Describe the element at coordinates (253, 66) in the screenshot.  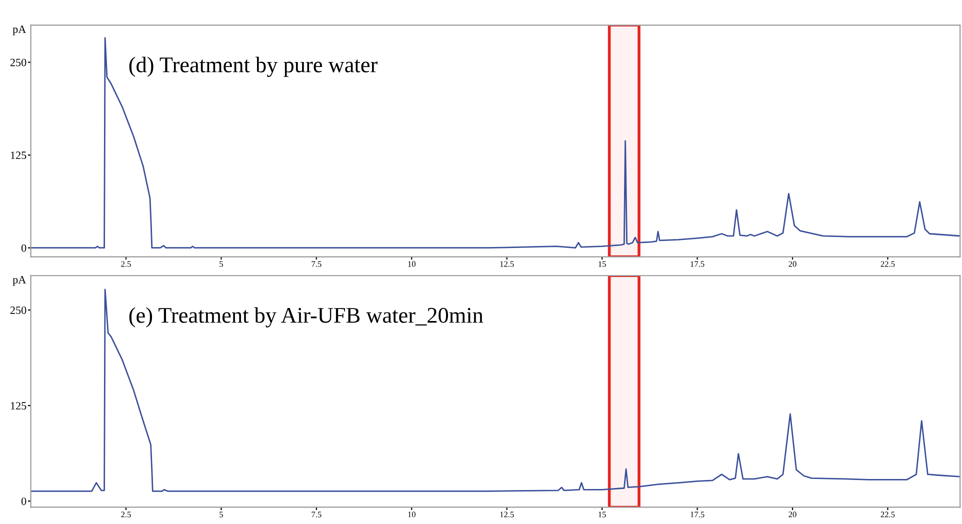
I see `annotation: (d) Treatment by pure water` at that location.